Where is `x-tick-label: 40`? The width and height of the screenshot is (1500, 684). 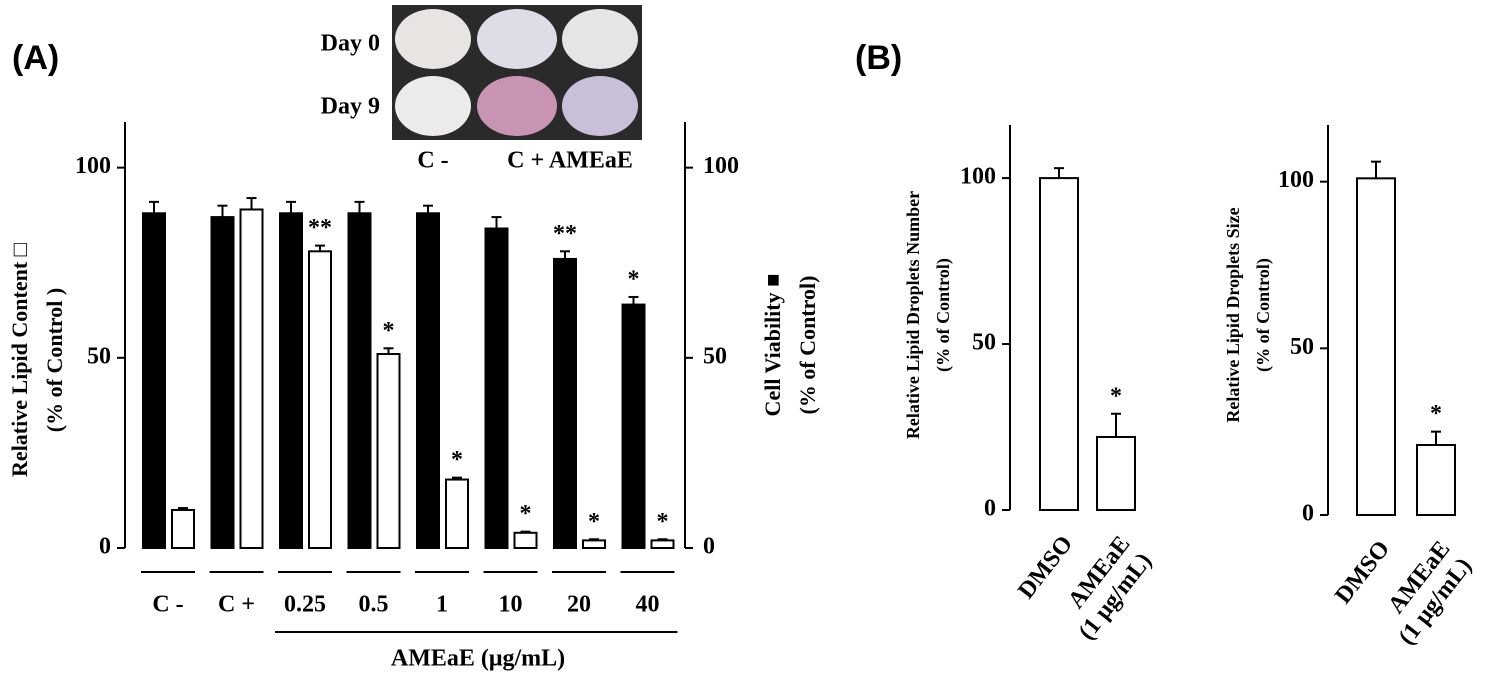
x-tick-label: 40 is located at coordinates (648, 605).